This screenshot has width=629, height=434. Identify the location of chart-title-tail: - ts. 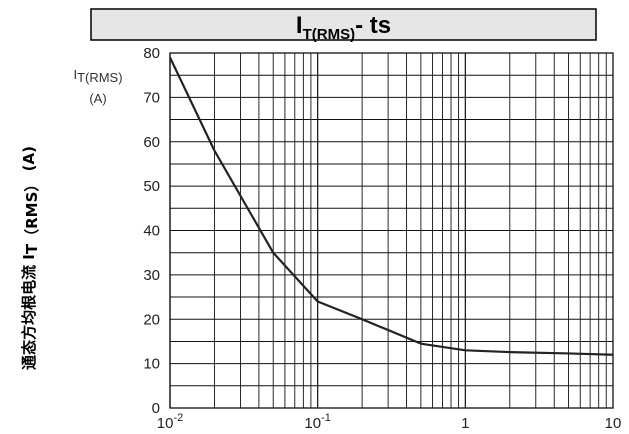
(373, 25).